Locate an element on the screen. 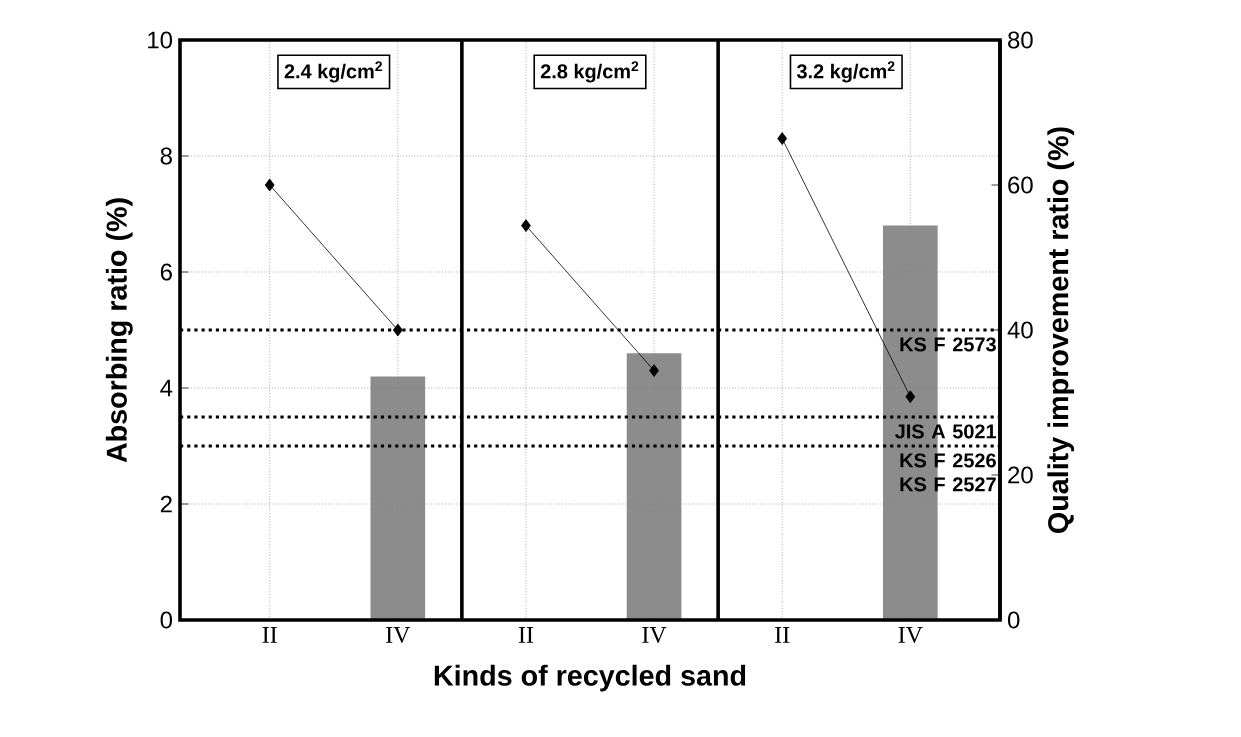 This screenshot has height=737, width=1241. ref-line-label: KS F 2526 KS F 2527 is located at coordinates (948, 472).